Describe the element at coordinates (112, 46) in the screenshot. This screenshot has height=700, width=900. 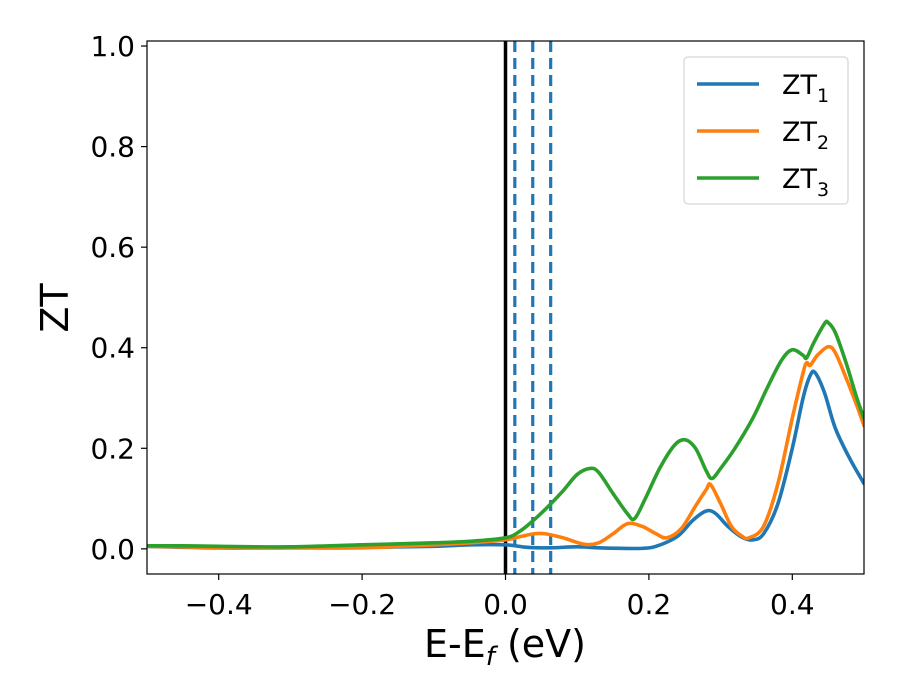
I see `y-tick-label: 1.0` at that location.